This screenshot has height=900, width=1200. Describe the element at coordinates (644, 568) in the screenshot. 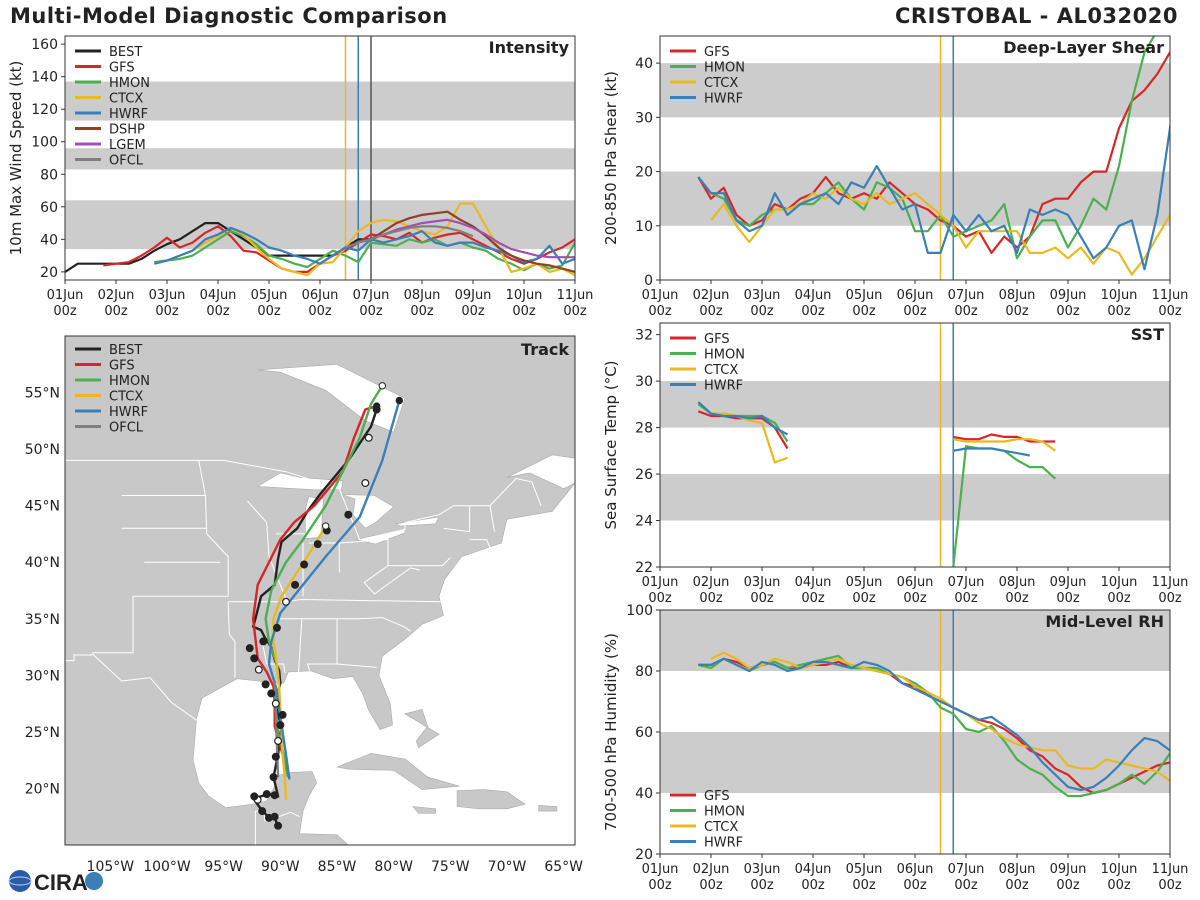

I see `y-tick-label: 22` at that location.